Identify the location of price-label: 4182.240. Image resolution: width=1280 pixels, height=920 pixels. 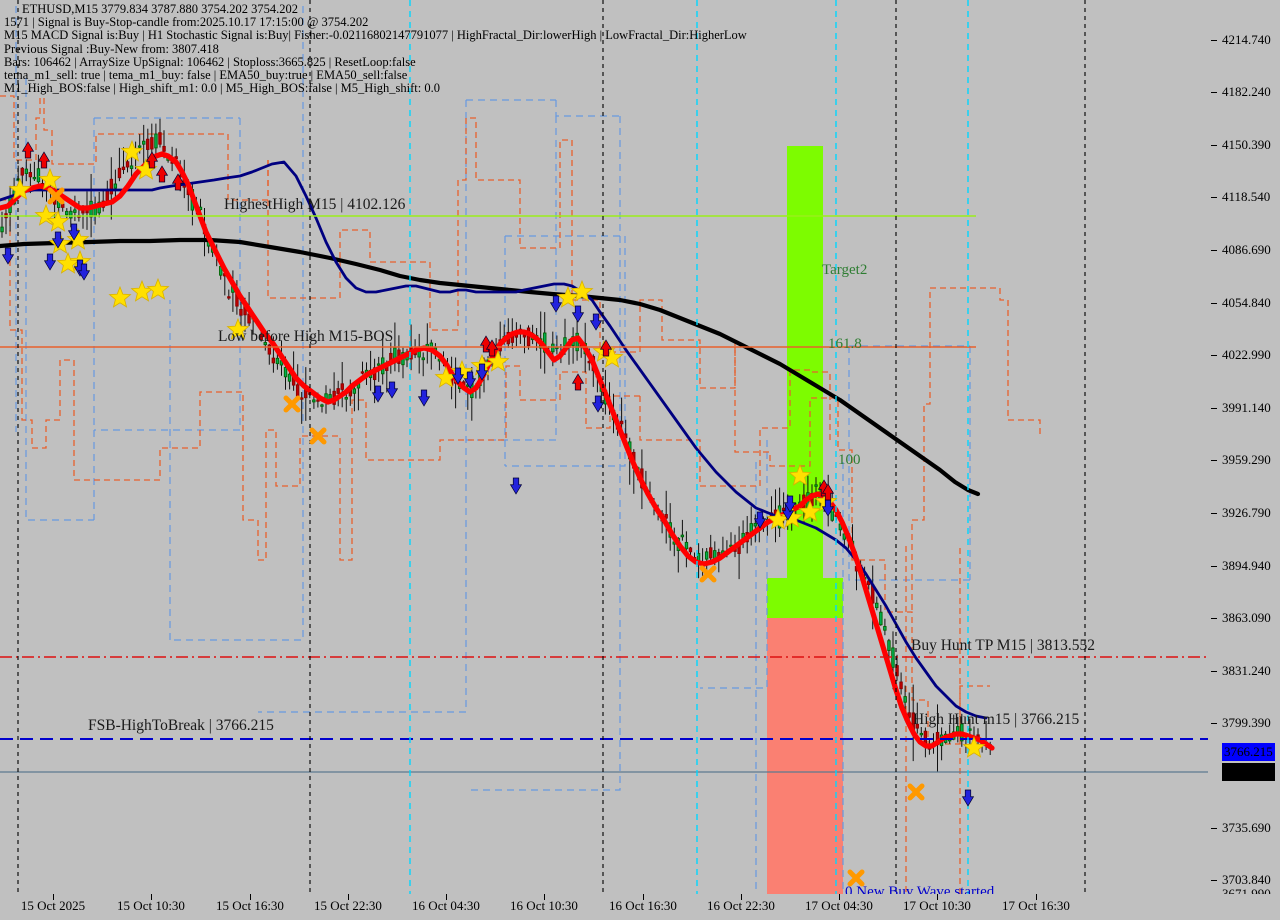
(1246, 91).